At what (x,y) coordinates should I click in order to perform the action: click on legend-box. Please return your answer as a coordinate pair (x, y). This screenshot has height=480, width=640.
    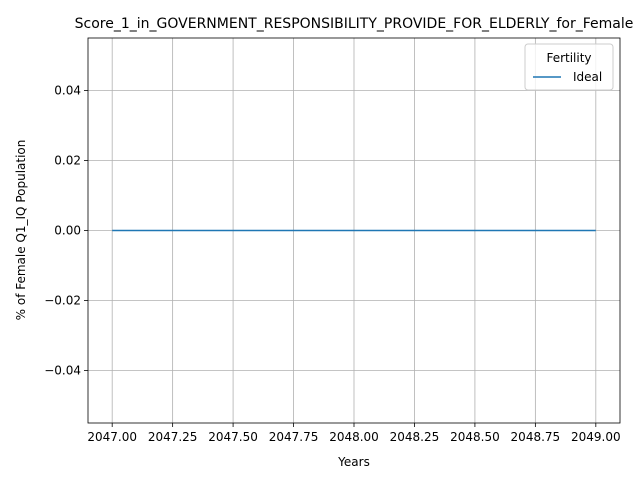
    Looking at the image, I should click on (569, 67).